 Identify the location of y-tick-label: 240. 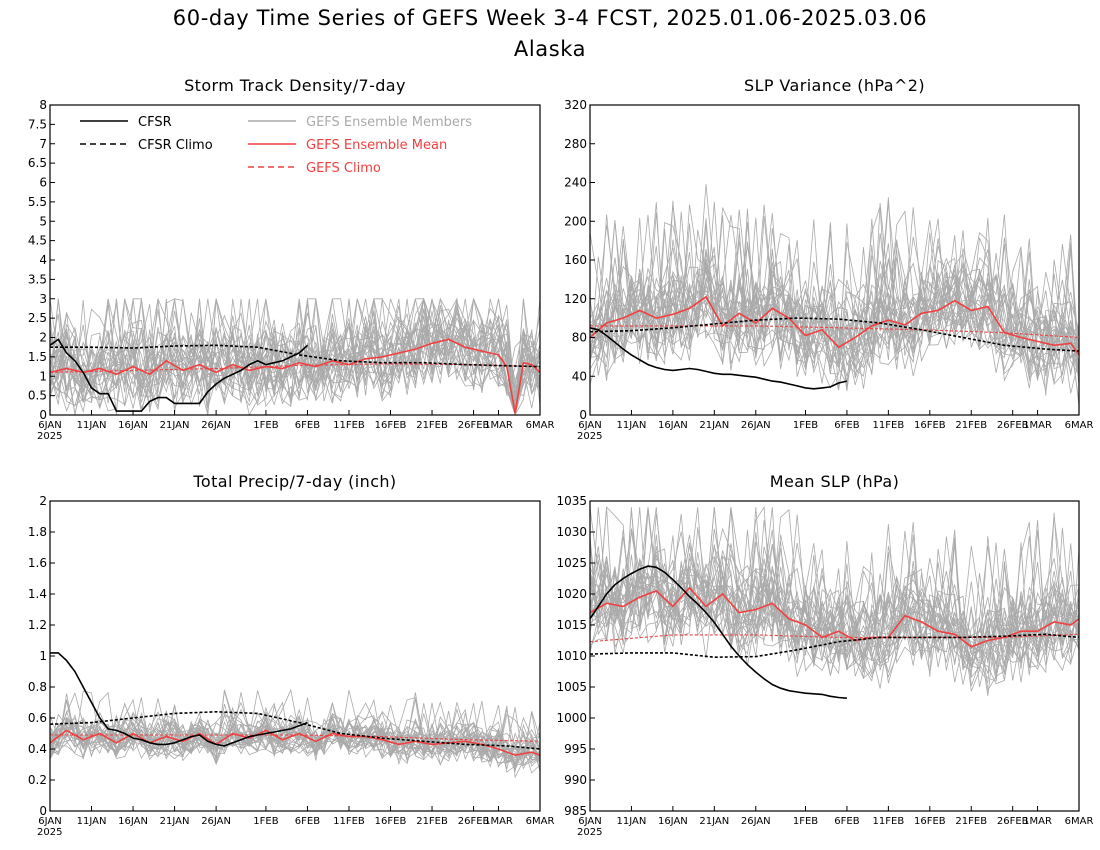
(575, 183).